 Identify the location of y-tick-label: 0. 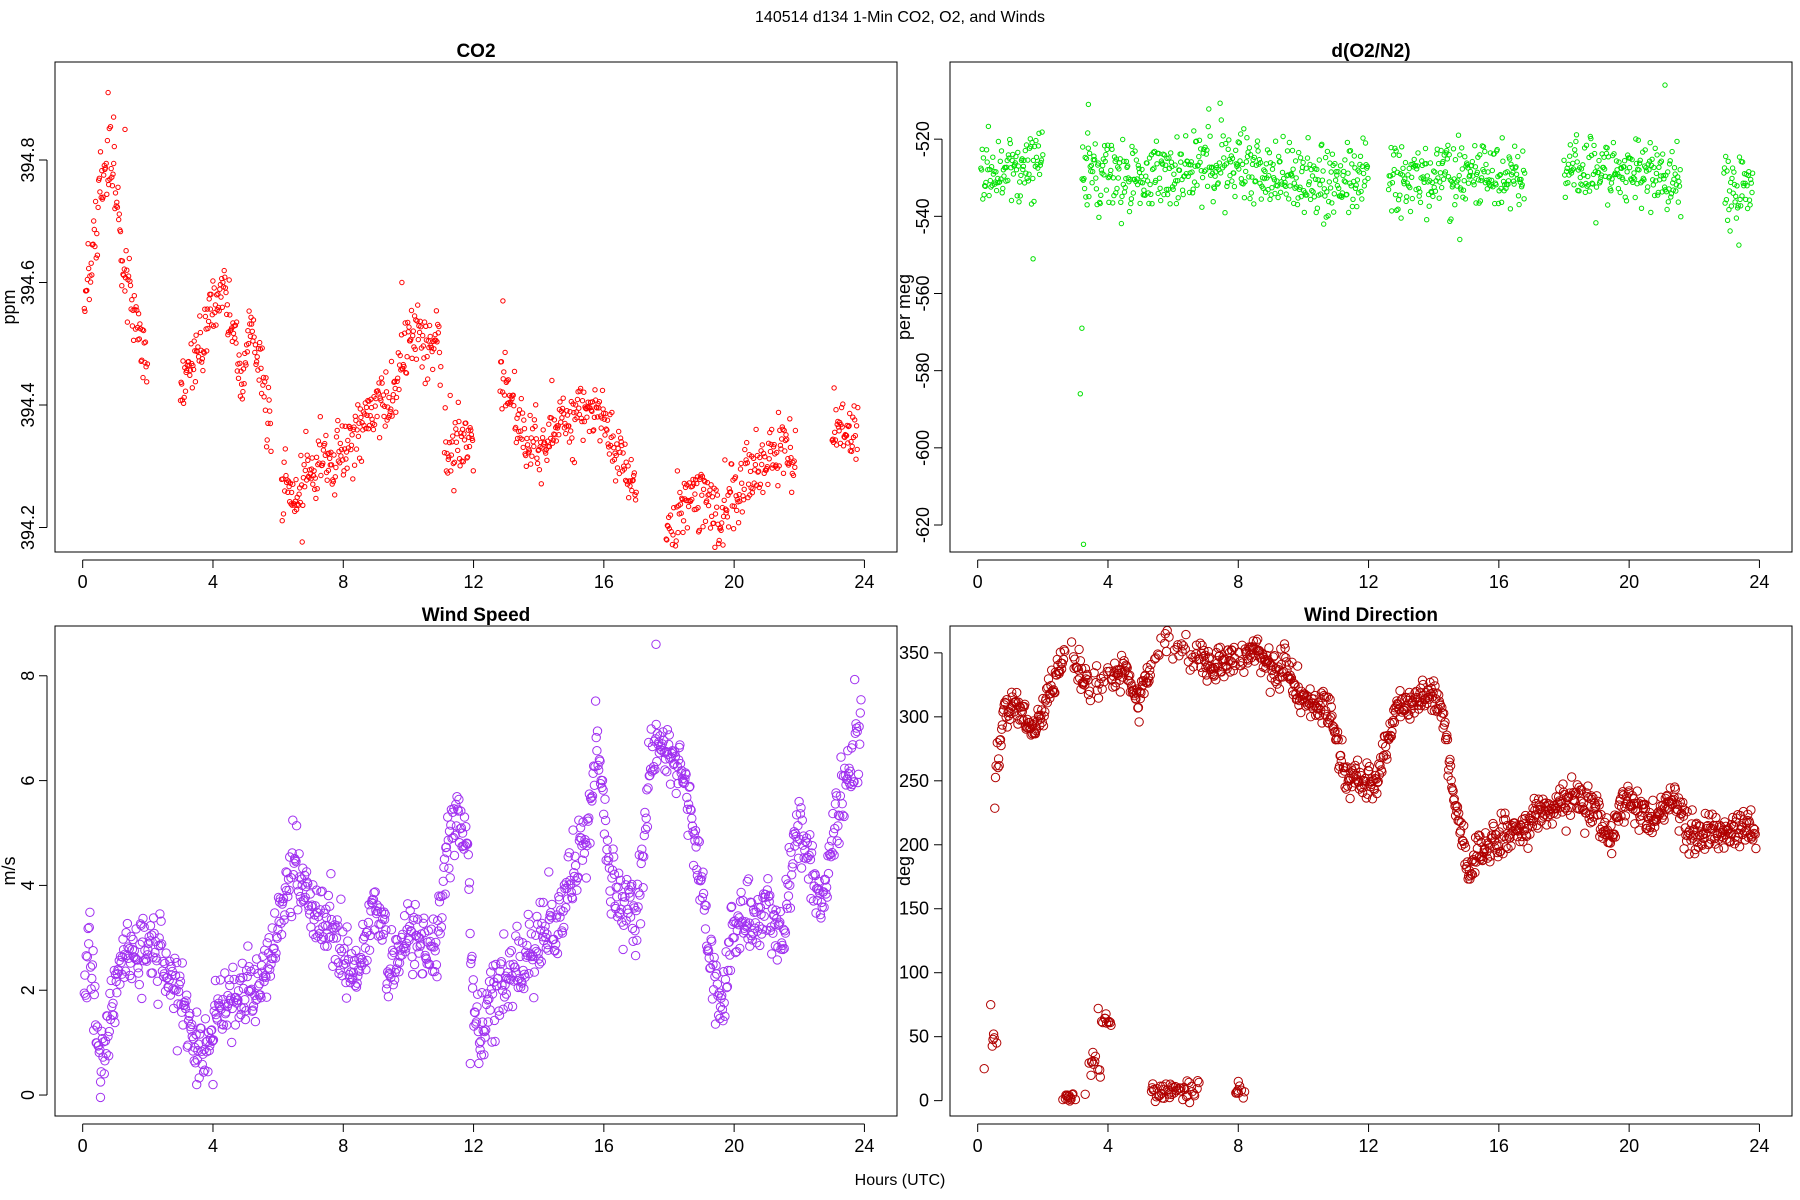
(28, 1095).